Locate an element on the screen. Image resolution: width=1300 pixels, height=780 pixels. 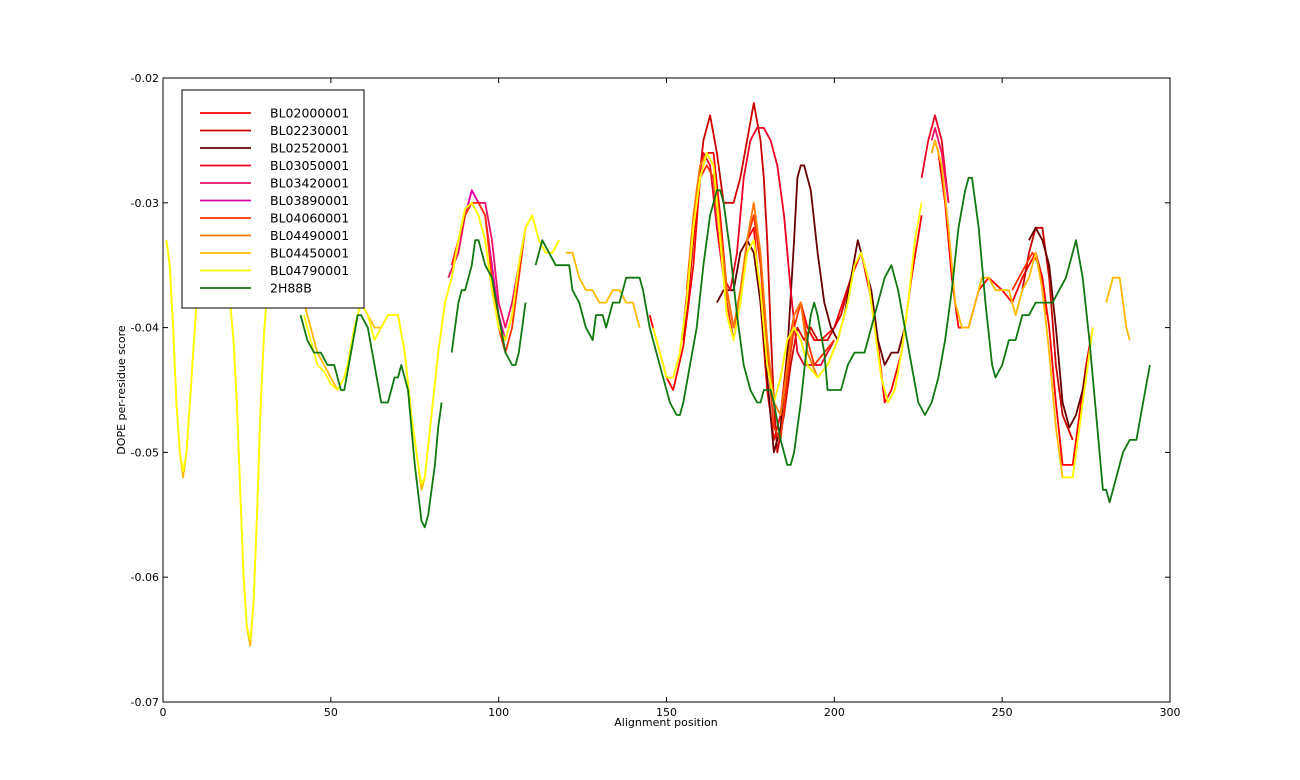
legend-label: BL03050001 is located at coordinates (309, 165).